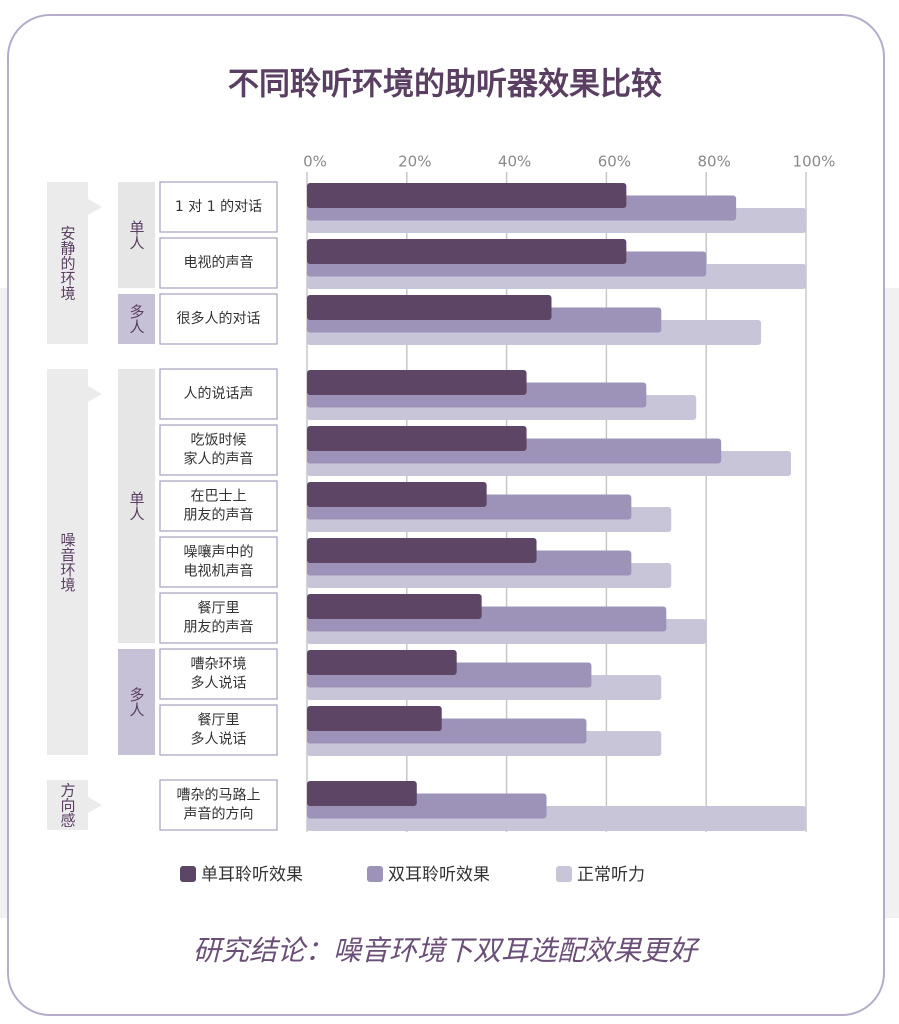  I want to click on category-label: 嘈杂的马路上, so click(219, 796).